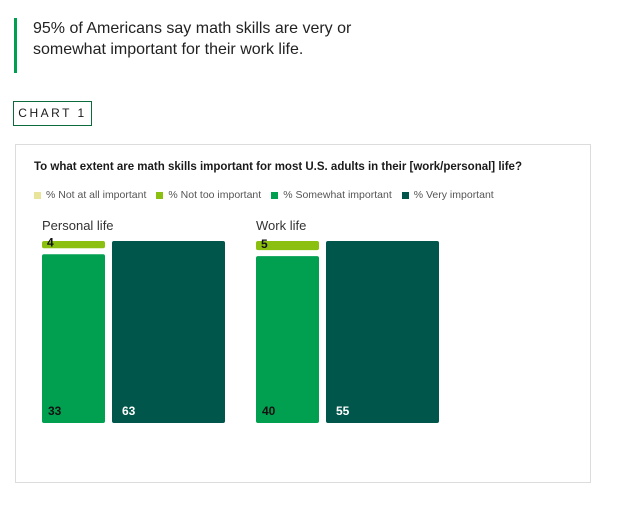  I want to click on legend-item-not-too: % Not too important, so click(208, 195).